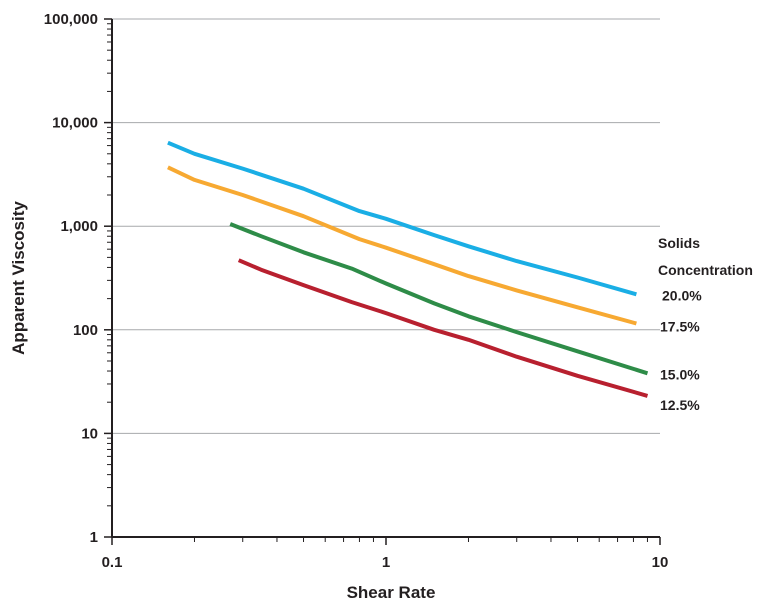 The height and width of the screenshot is (606, 769). What do you see at coordinates (680, 405) in the screenshot?
I see `series-label: 12.5%` at bounding box center [680, 405].